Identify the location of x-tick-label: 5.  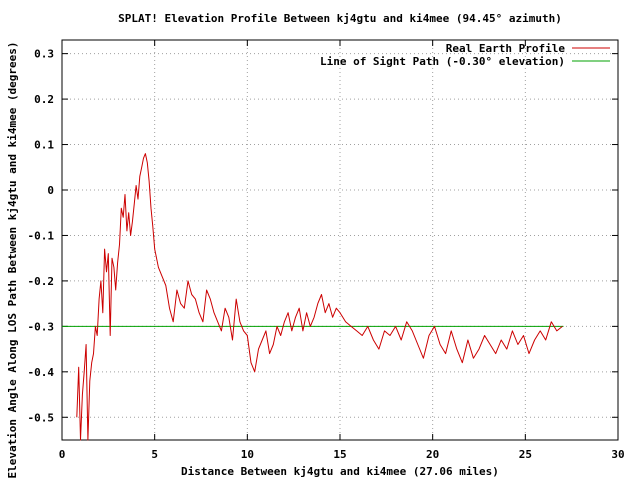
(154, 454).